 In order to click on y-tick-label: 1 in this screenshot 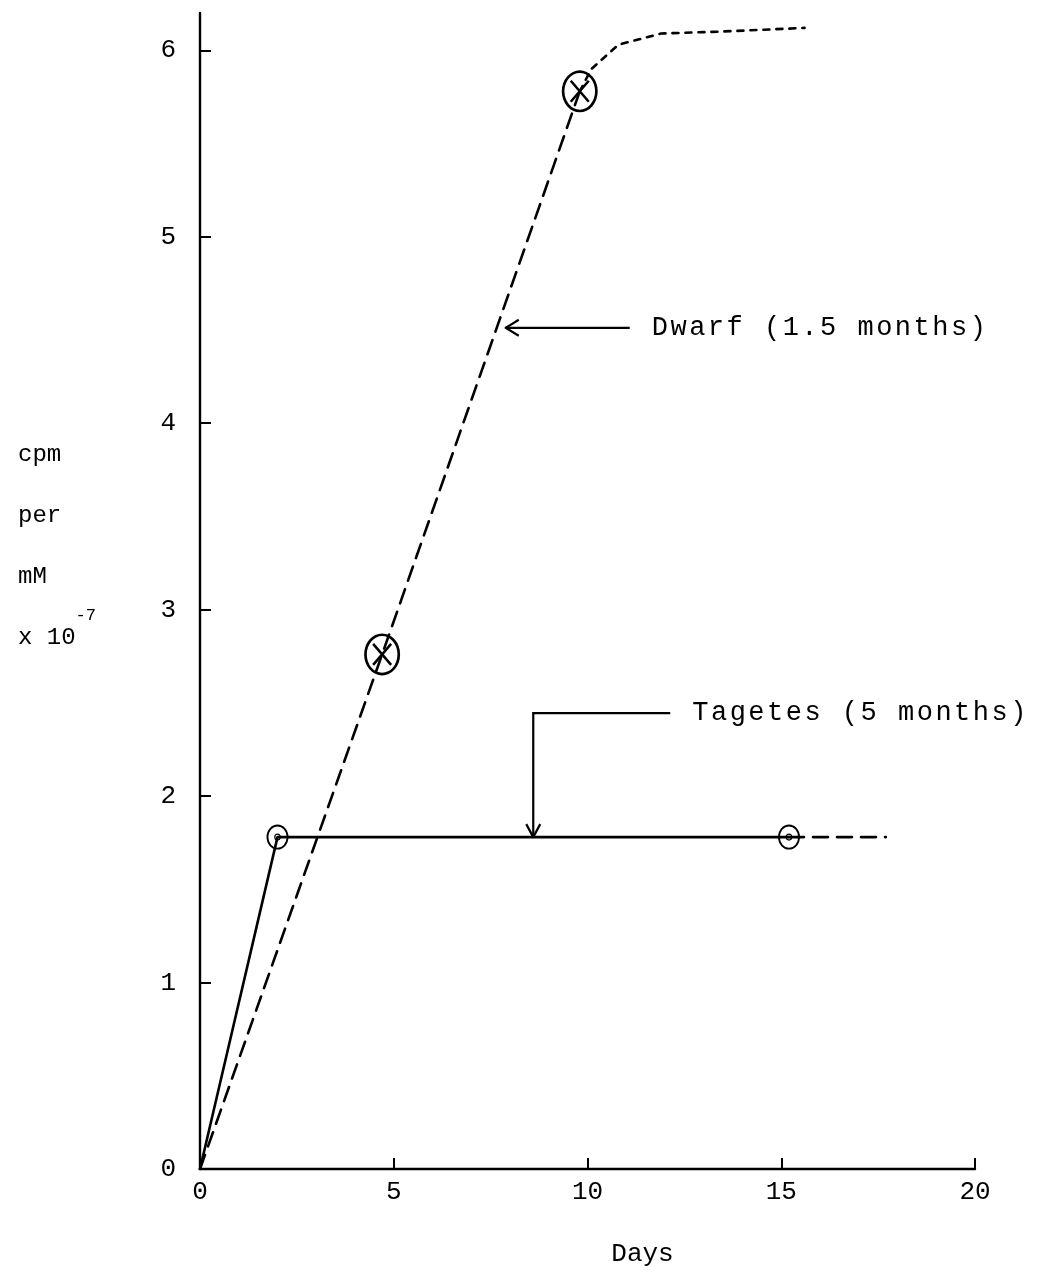, I will do `click(168, 982)`.